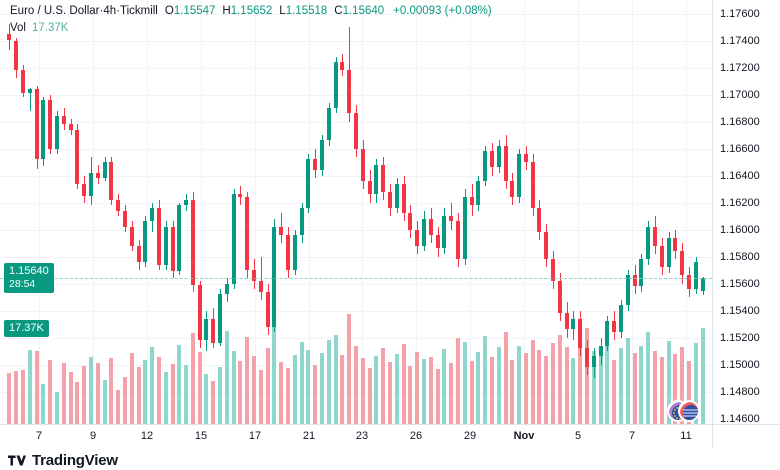 This screenshot has width=780, height=470. I want to click on open-group: O1.15547, so click(190, 11).